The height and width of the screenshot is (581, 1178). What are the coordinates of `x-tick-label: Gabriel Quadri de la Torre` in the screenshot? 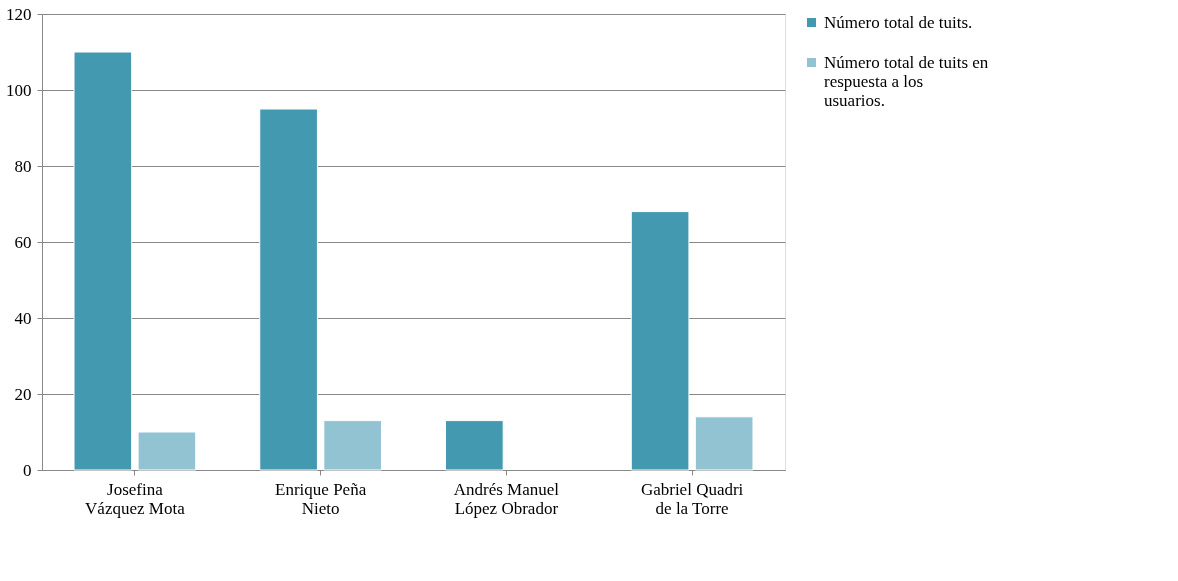 It's located at (692, 498).